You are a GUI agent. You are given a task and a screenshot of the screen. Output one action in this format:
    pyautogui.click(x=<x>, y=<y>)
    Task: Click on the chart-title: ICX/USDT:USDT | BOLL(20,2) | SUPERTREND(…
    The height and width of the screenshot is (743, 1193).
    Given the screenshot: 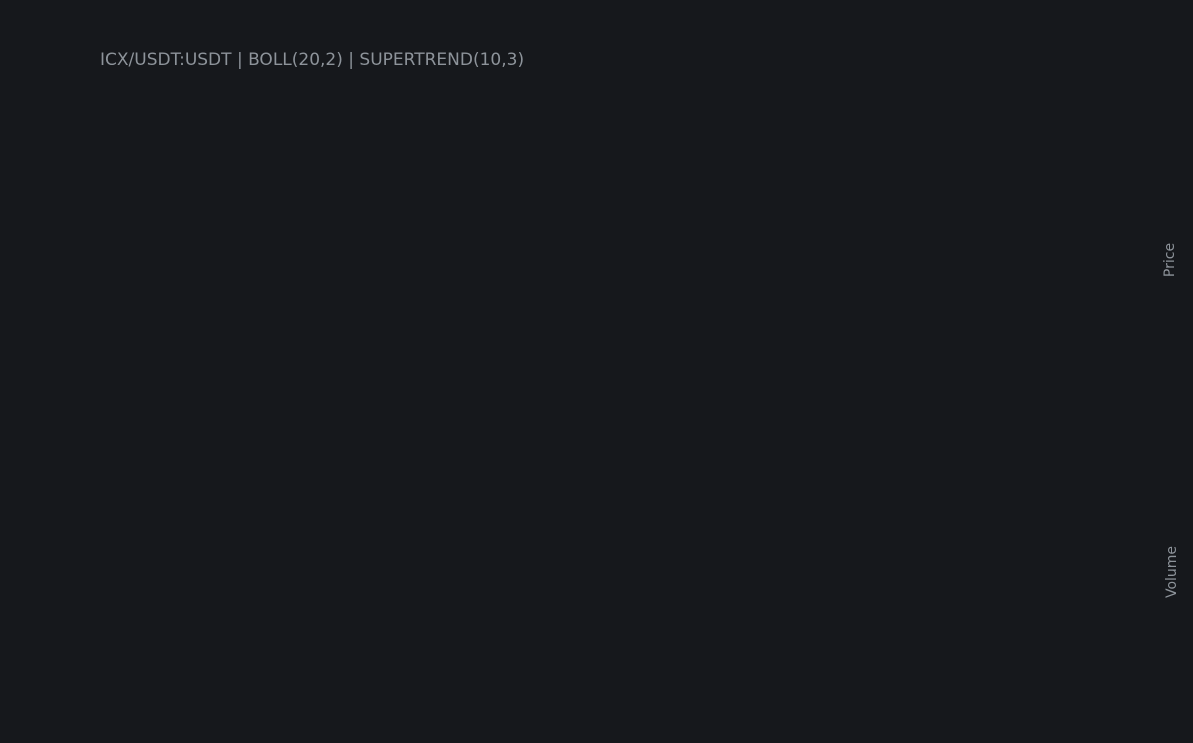 What is the action you would take?
    pyautogui.click(x=312, y=60)
    